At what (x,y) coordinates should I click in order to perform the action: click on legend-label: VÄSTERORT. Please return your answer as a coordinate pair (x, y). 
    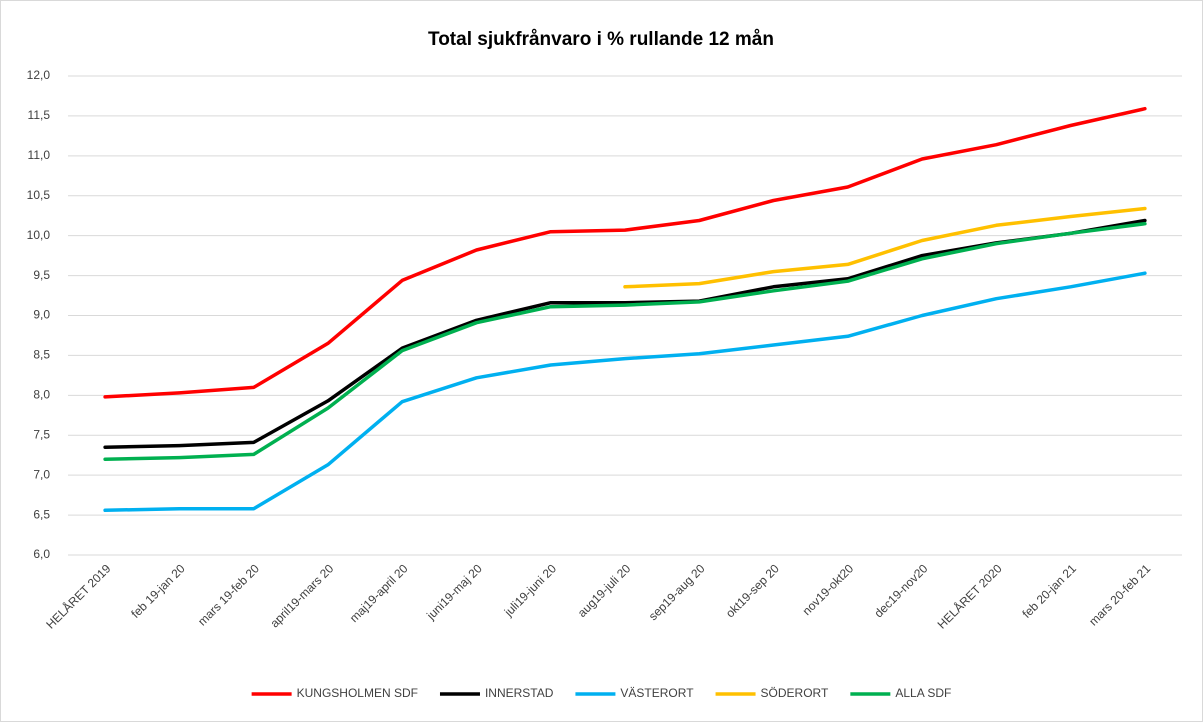
    Looking at the image, I should click on (657, 693).